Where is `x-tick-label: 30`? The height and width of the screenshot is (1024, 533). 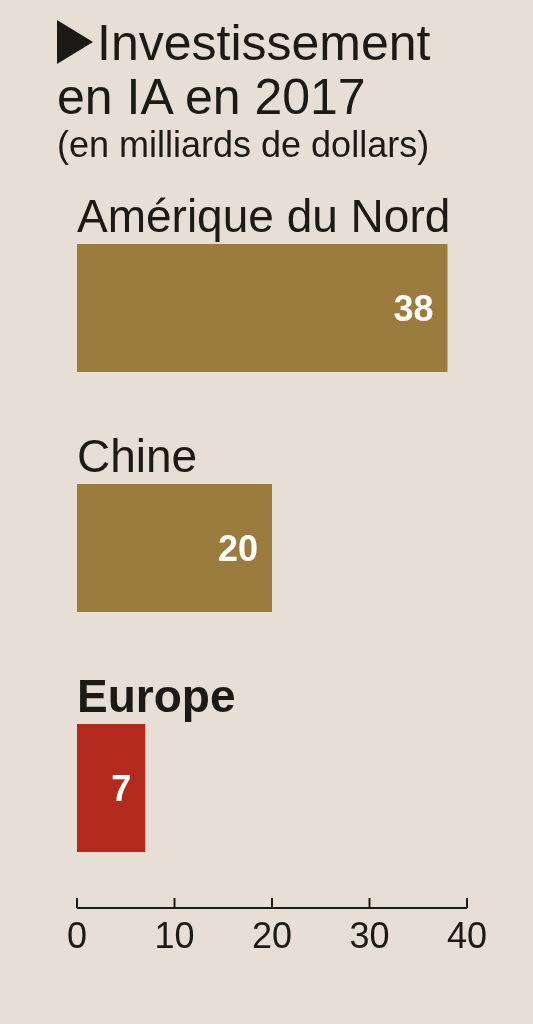
x-tick-label: 30 is located at coordinates (369, 935).